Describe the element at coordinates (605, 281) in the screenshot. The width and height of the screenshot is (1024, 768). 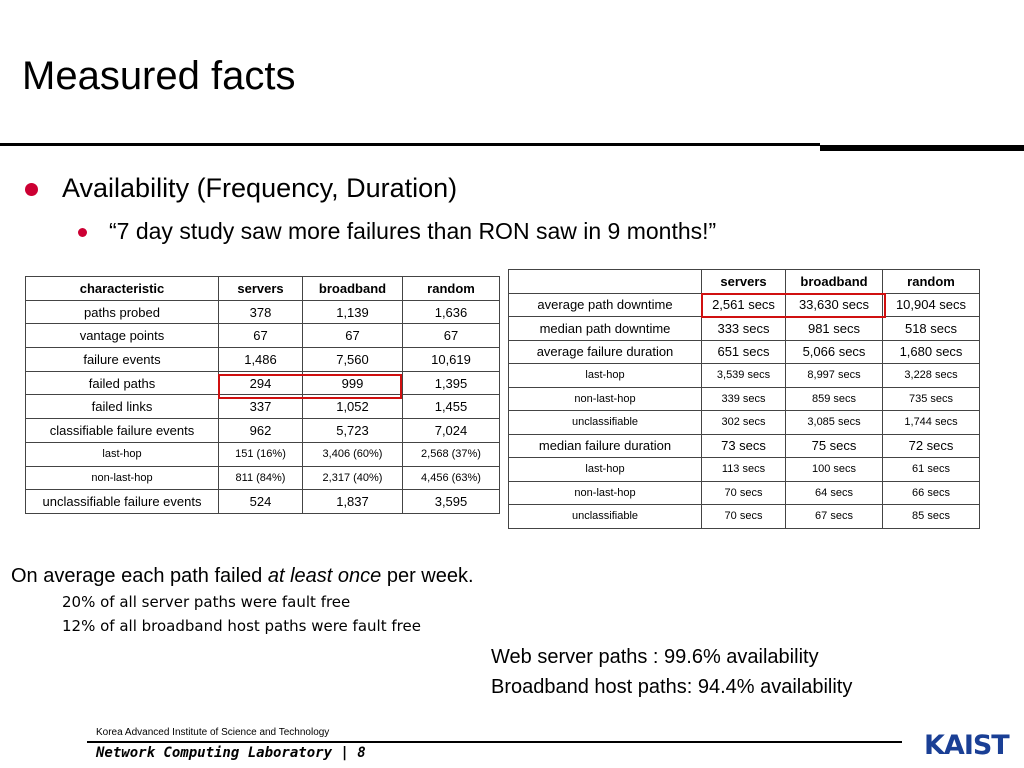
I see `table-header-cell` at that location.